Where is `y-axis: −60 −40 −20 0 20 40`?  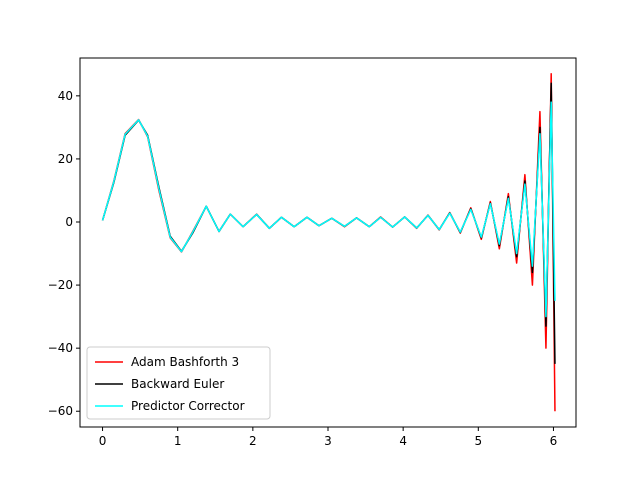
y-axis: −60 −40 −20 0 20 40 is located at coordinates (64, 253).